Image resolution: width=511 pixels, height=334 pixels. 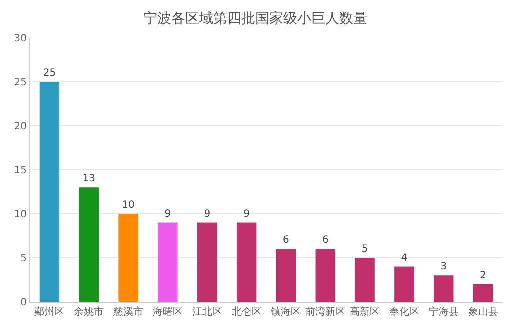 What do you see at coordinates (20, 127) in the screenshot?
I see `y-tick-label: 20` at bounding box center [20, 127].